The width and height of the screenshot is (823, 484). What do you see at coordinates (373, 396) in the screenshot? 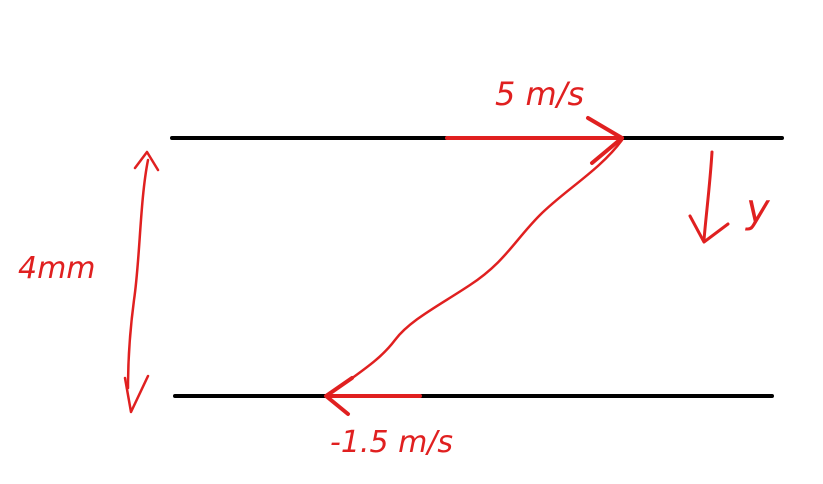
I see `bottom-velocity-arrow` at bounding box center [373, 396].